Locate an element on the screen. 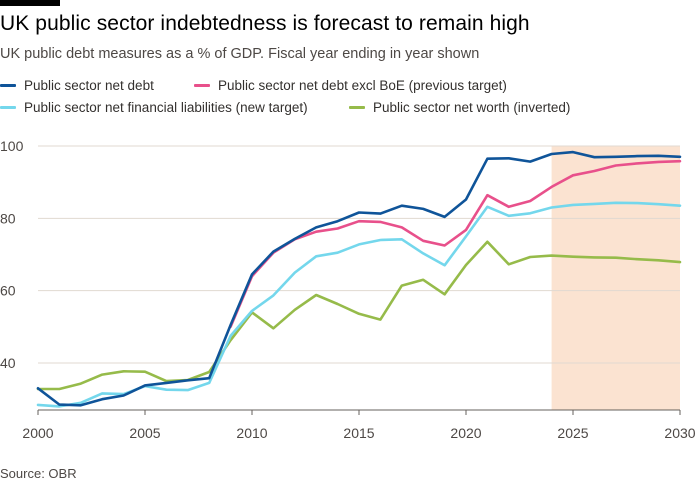 Image resolution: width=700 pixels, height=500 pixels. y-tick-label: 100 is located at coordinates (12, 146).